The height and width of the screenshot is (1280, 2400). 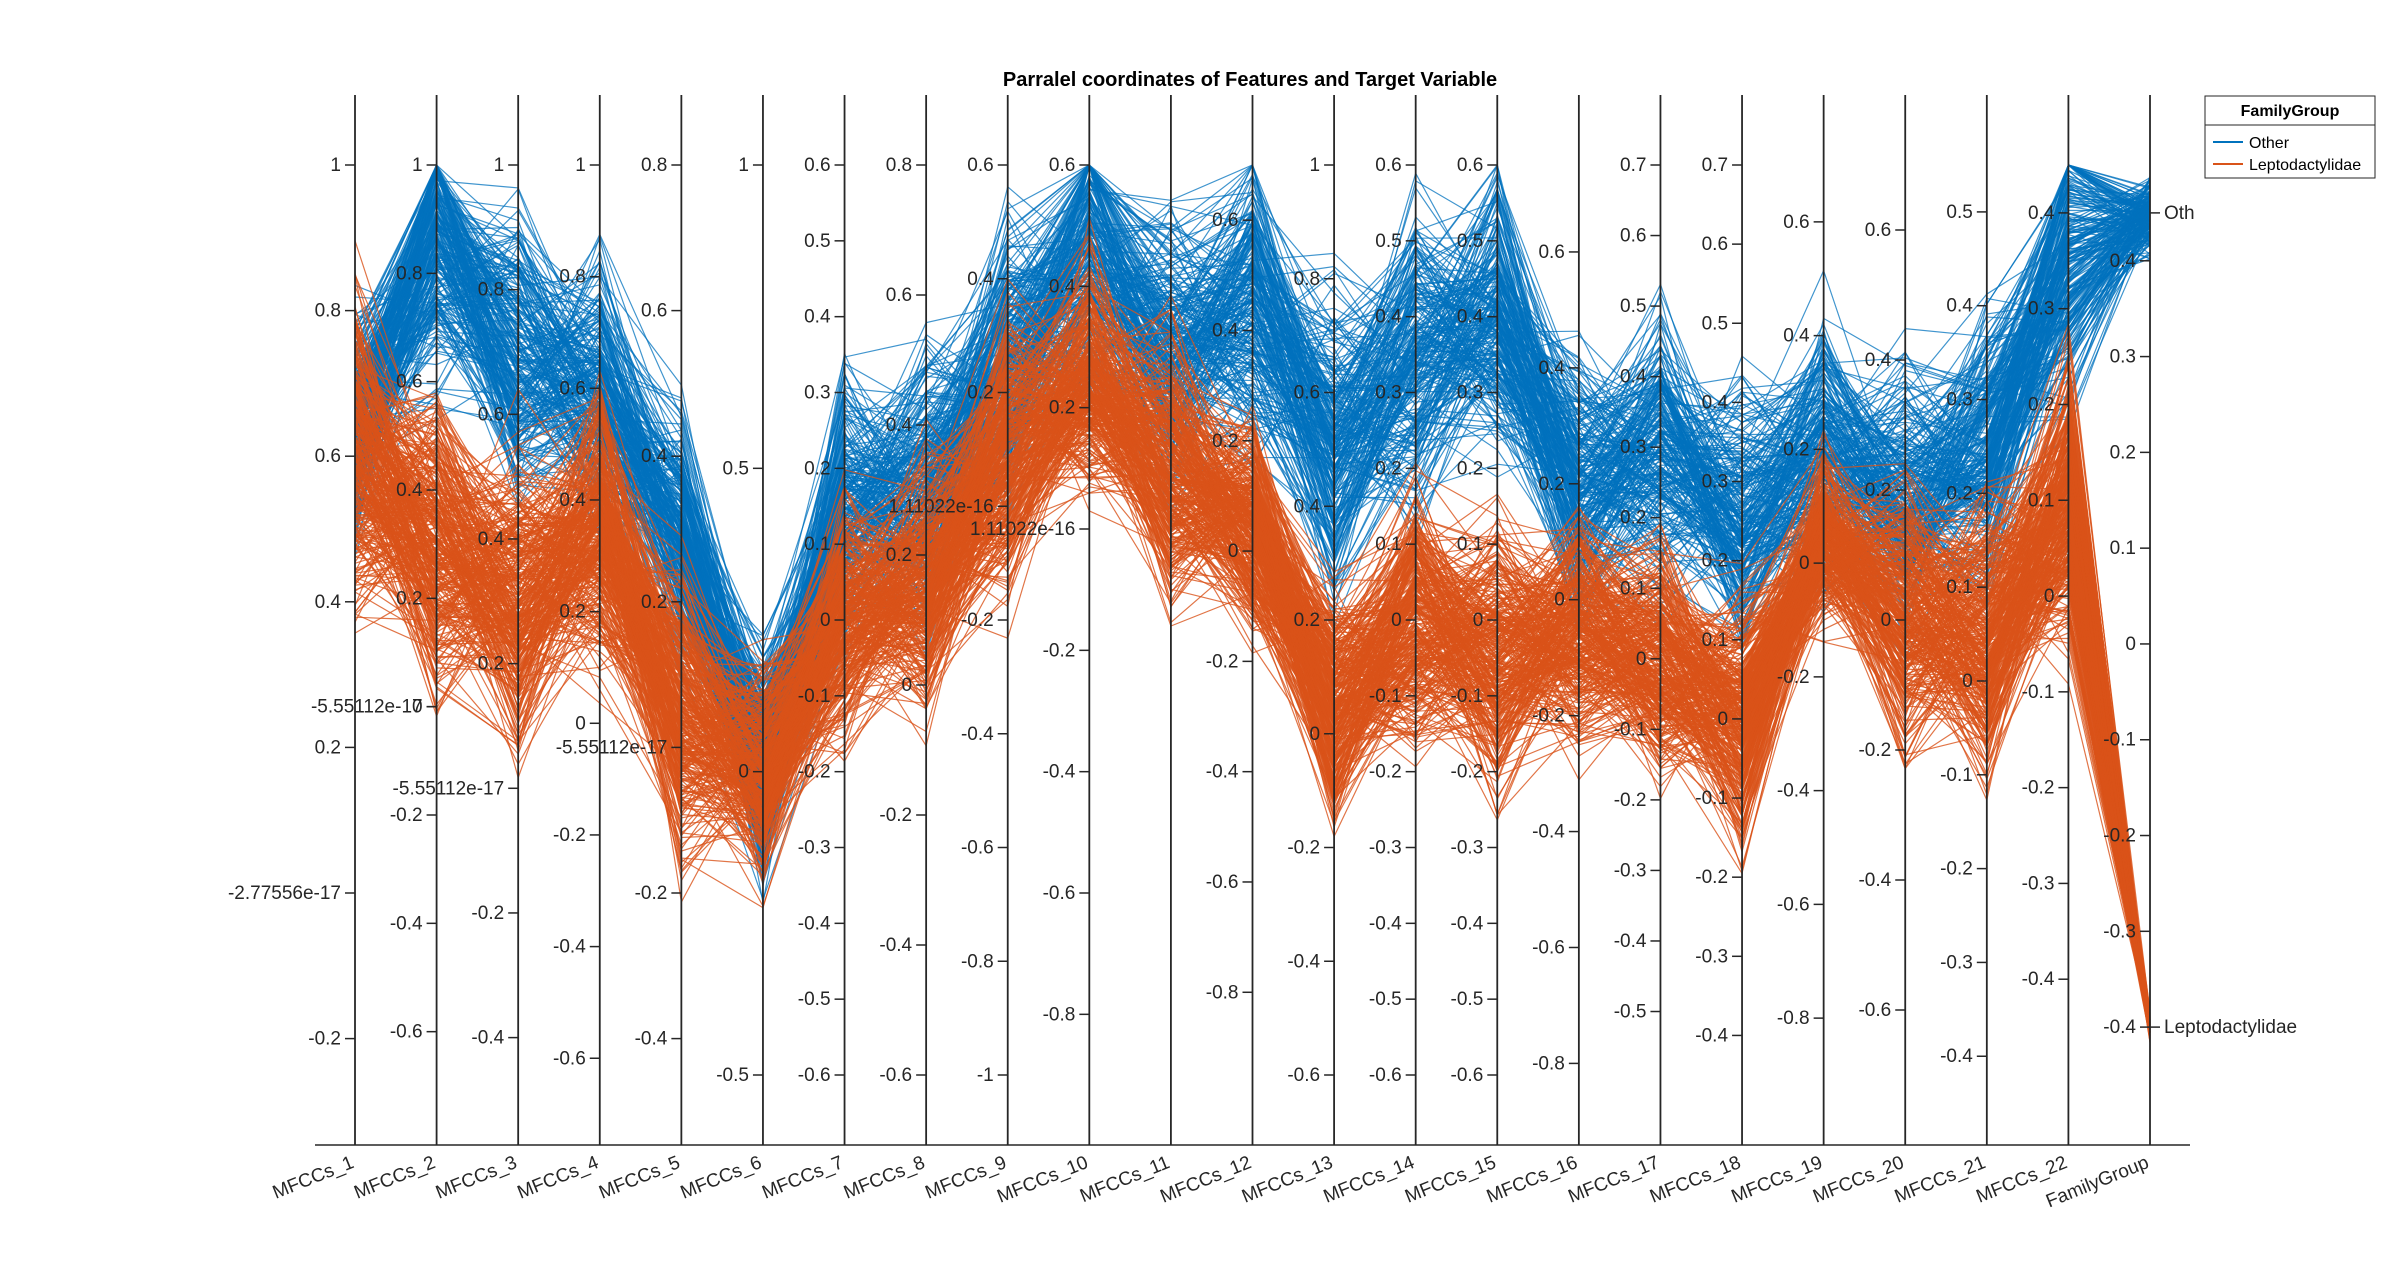 What do you see at coordinates (985, 1075) in the screenshot?
I see `axis-tick-label: -1` at bounding box center [985, 1075].